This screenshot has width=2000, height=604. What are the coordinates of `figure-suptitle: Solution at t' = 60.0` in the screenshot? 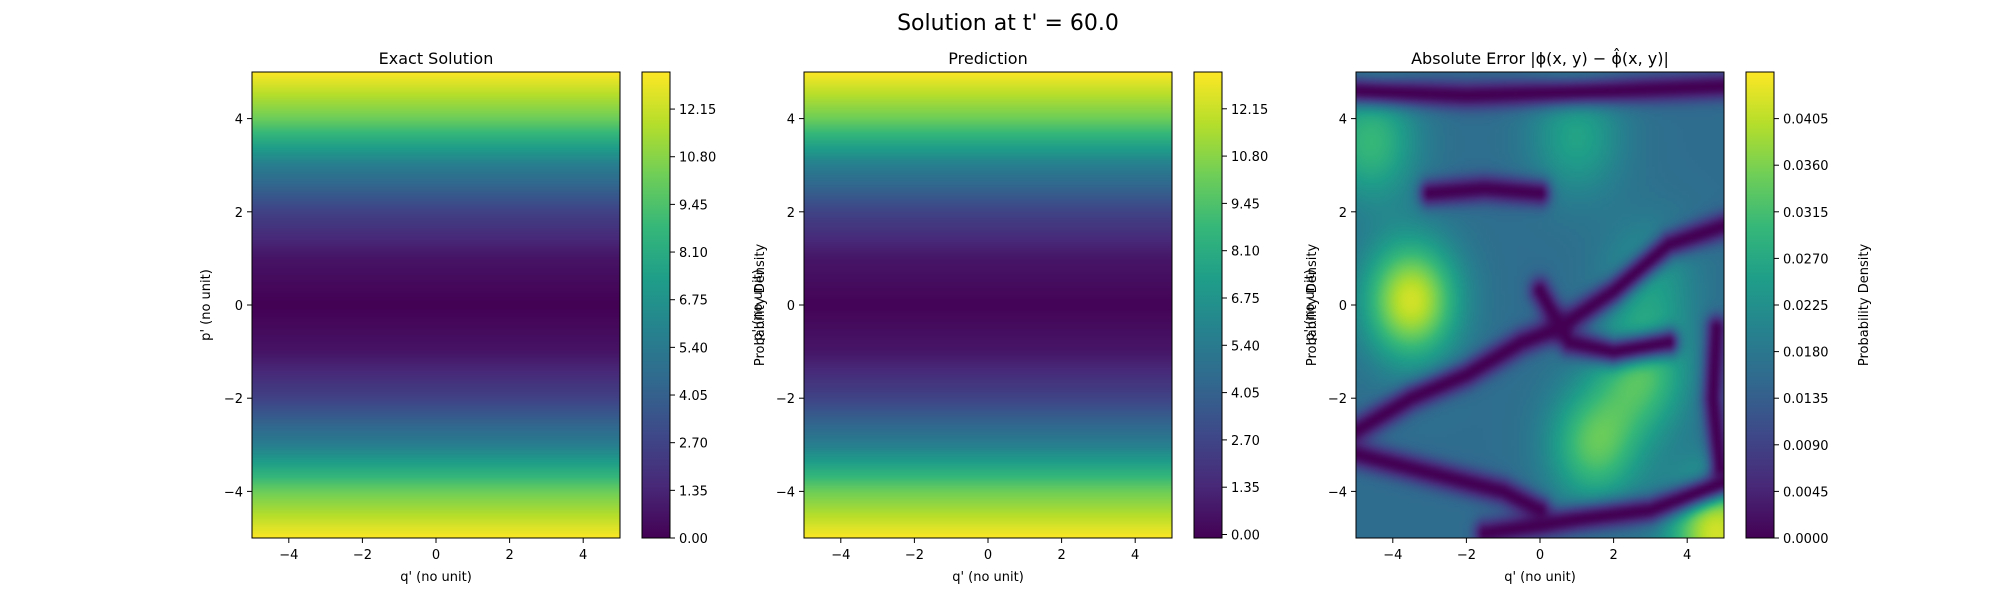 It's located at (1008, 23).